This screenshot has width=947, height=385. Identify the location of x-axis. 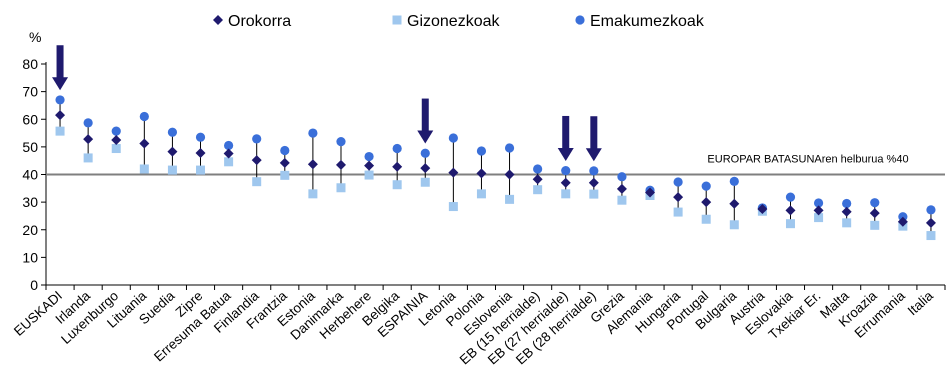
(495, 287).